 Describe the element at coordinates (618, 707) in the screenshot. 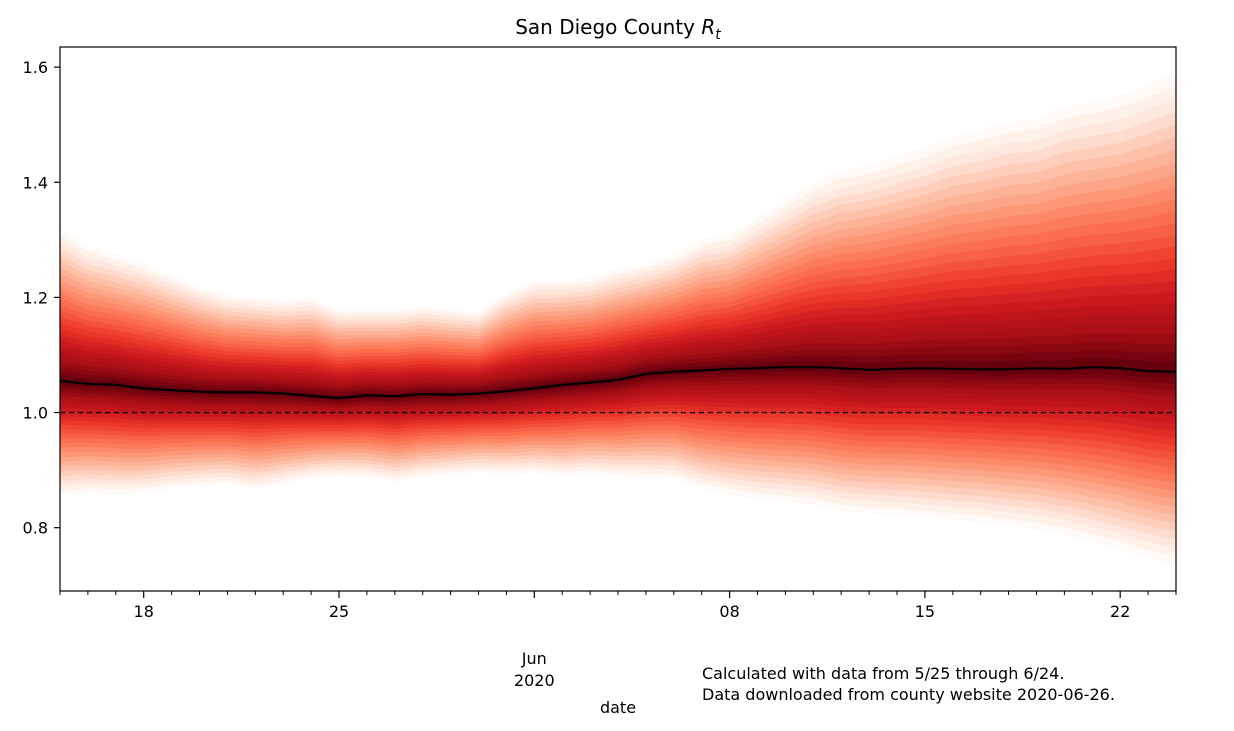

I see `x-axis-label: date` at that location.